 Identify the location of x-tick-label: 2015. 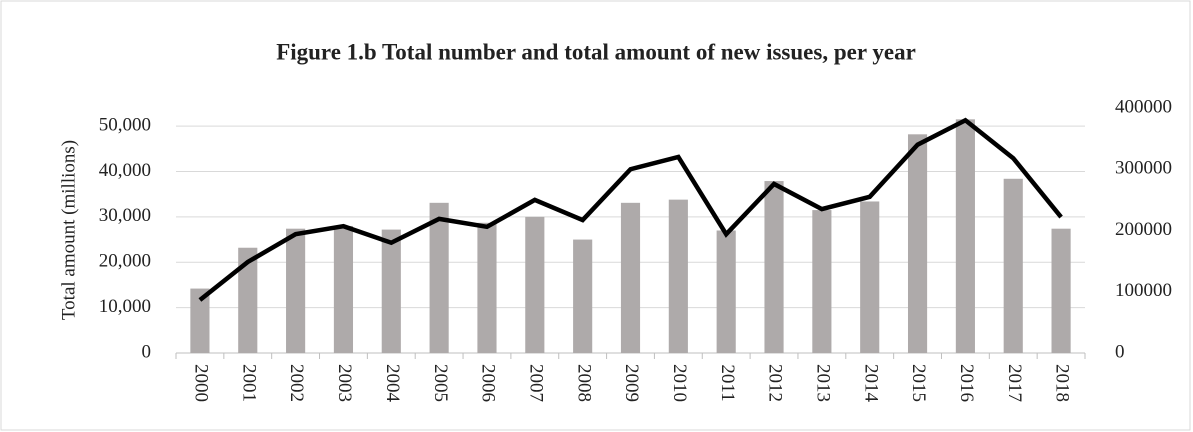
(918, 383).